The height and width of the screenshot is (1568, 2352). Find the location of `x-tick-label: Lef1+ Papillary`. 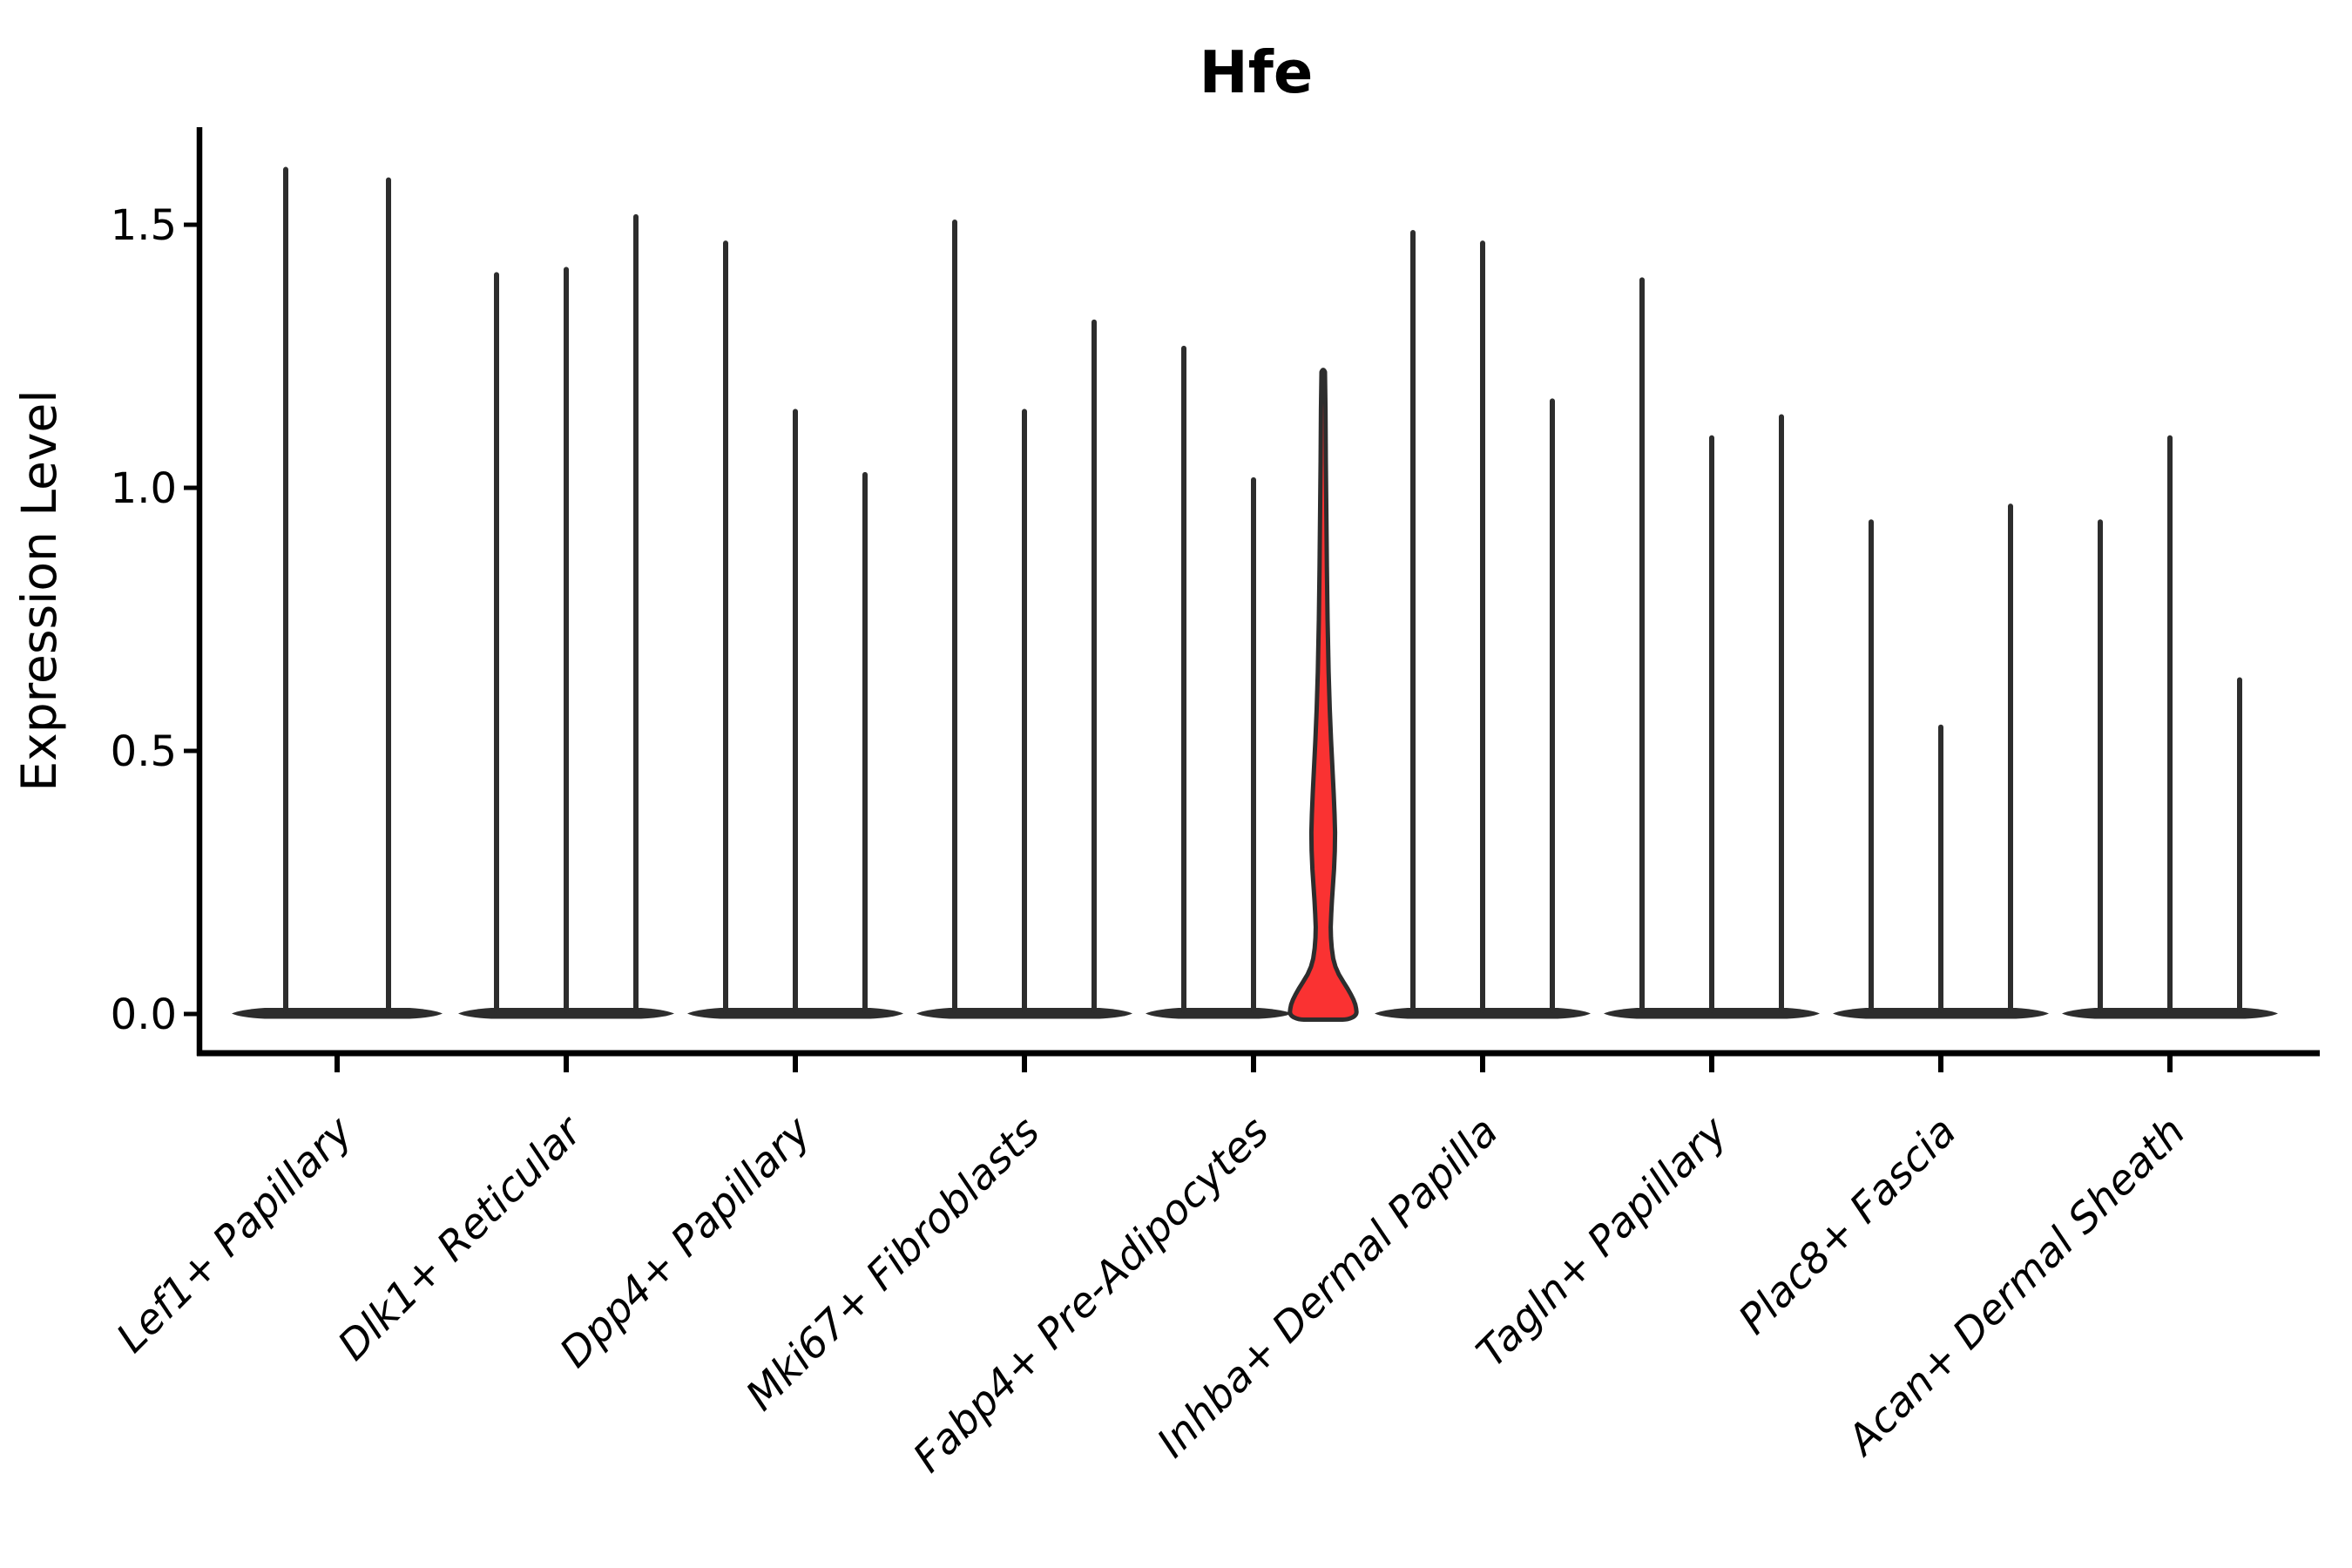

x-tick-label: Lef1+ Papillary is located at coordinates (235, 1234).